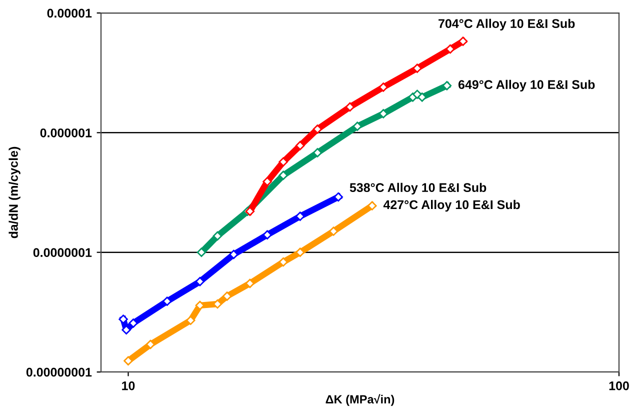 The height and width of the screenshot is (410, 636). What do you see at coordinates (619, 385) in the screenshot?
I see `x-tick-label: 100` at bounding box center [619, 385].